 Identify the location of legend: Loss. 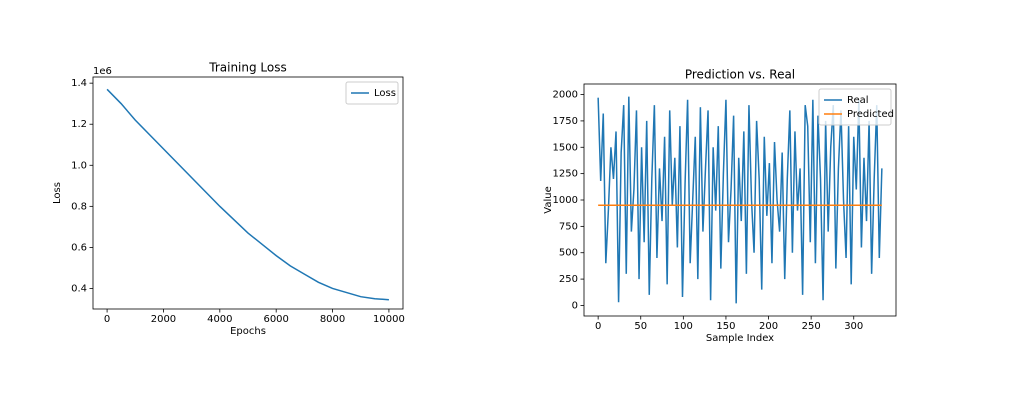
(372, 93).